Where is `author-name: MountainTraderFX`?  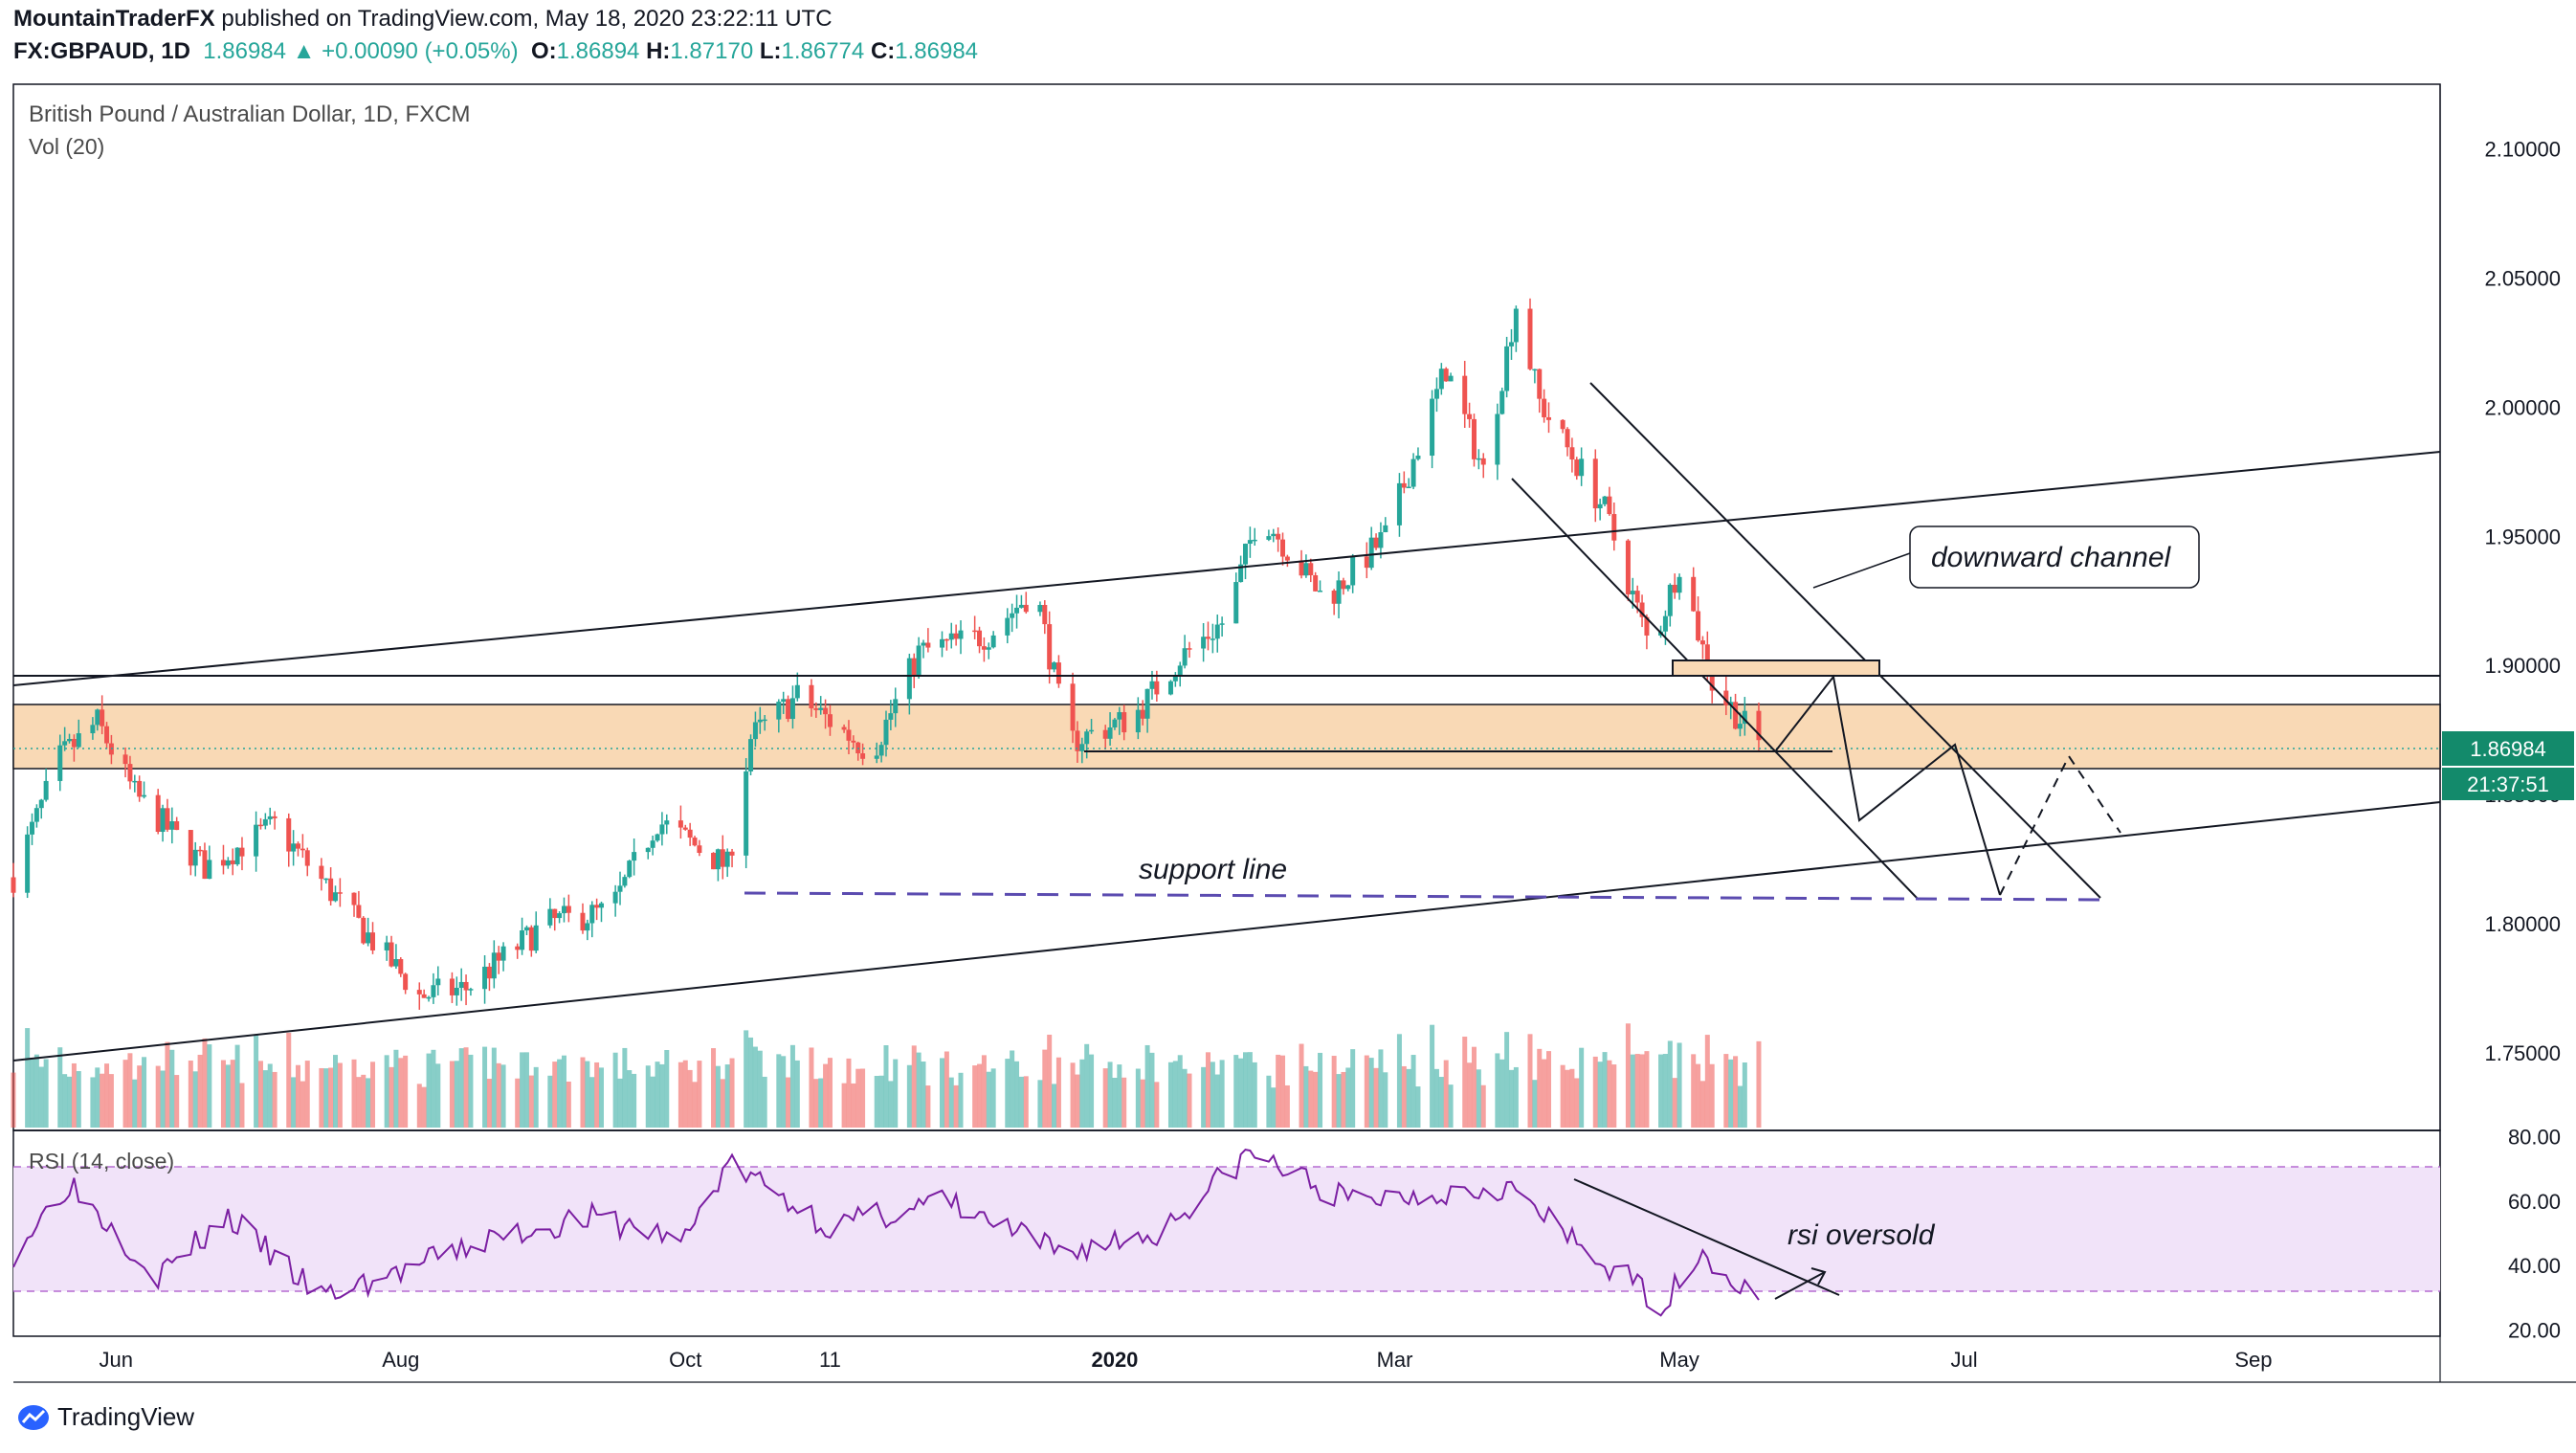
author-name: MountainTraderFX is located at coordinates (114, 19).